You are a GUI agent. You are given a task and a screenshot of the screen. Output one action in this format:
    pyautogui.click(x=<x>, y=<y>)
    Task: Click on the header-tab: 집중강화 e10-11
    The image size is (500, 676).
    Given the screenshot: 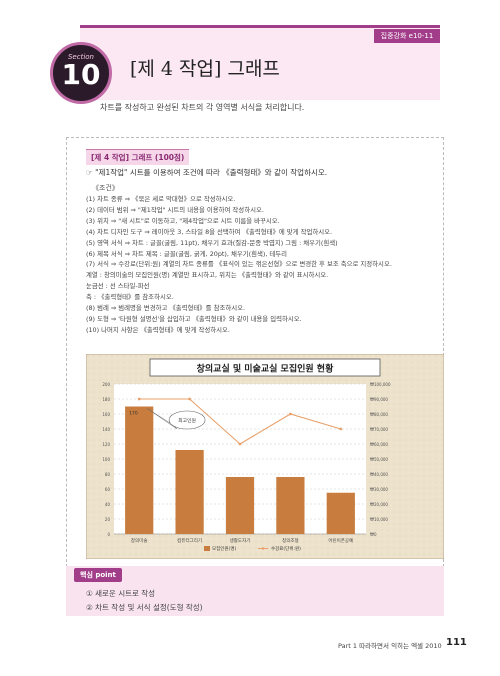 What is the action you would take?
    pyautogui.click(x=407, y=36)
    